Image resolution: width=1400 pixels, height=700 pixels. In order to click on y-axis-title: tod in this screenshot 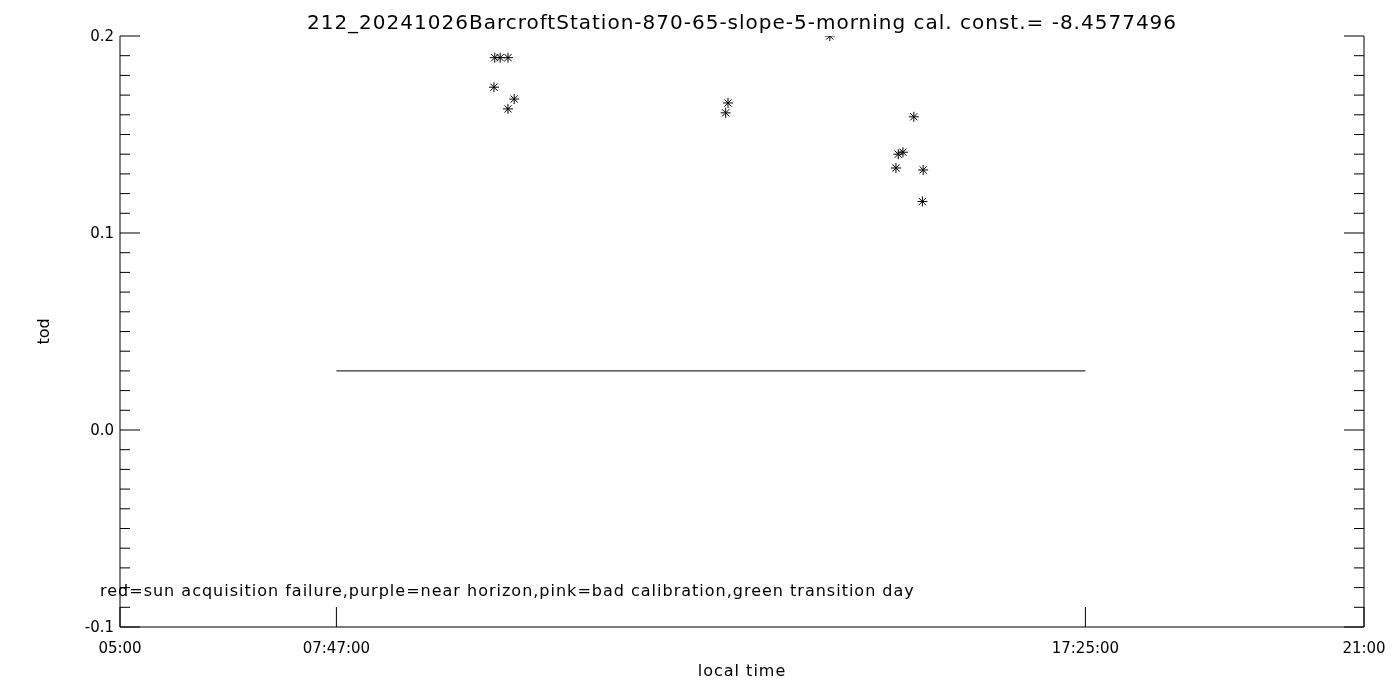, I will do `click(43, 331)`.